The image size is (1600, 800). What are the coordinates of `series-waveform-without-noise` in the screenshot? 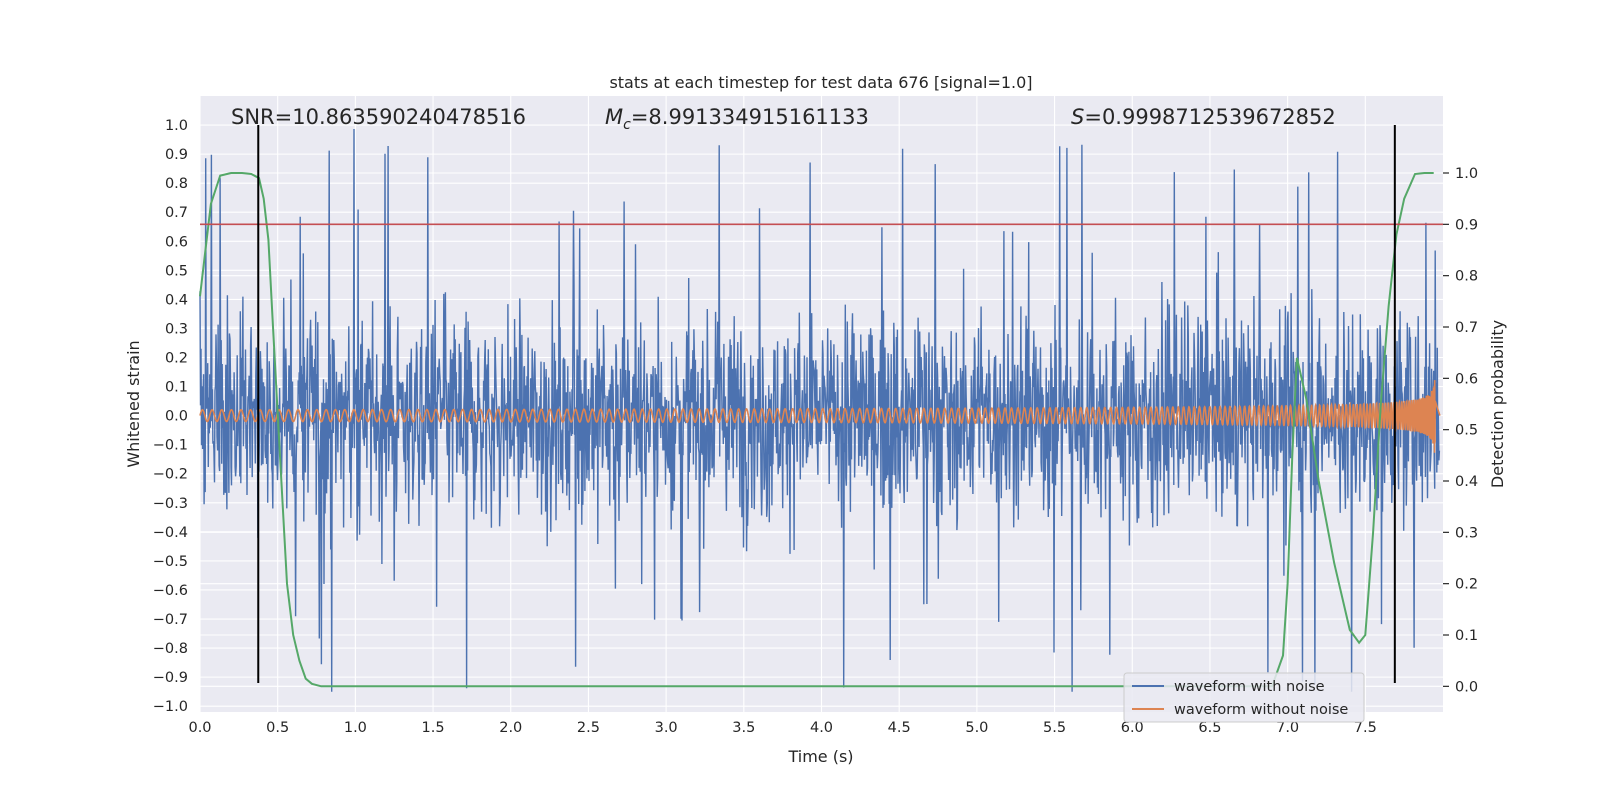 It's located at (820, 416).